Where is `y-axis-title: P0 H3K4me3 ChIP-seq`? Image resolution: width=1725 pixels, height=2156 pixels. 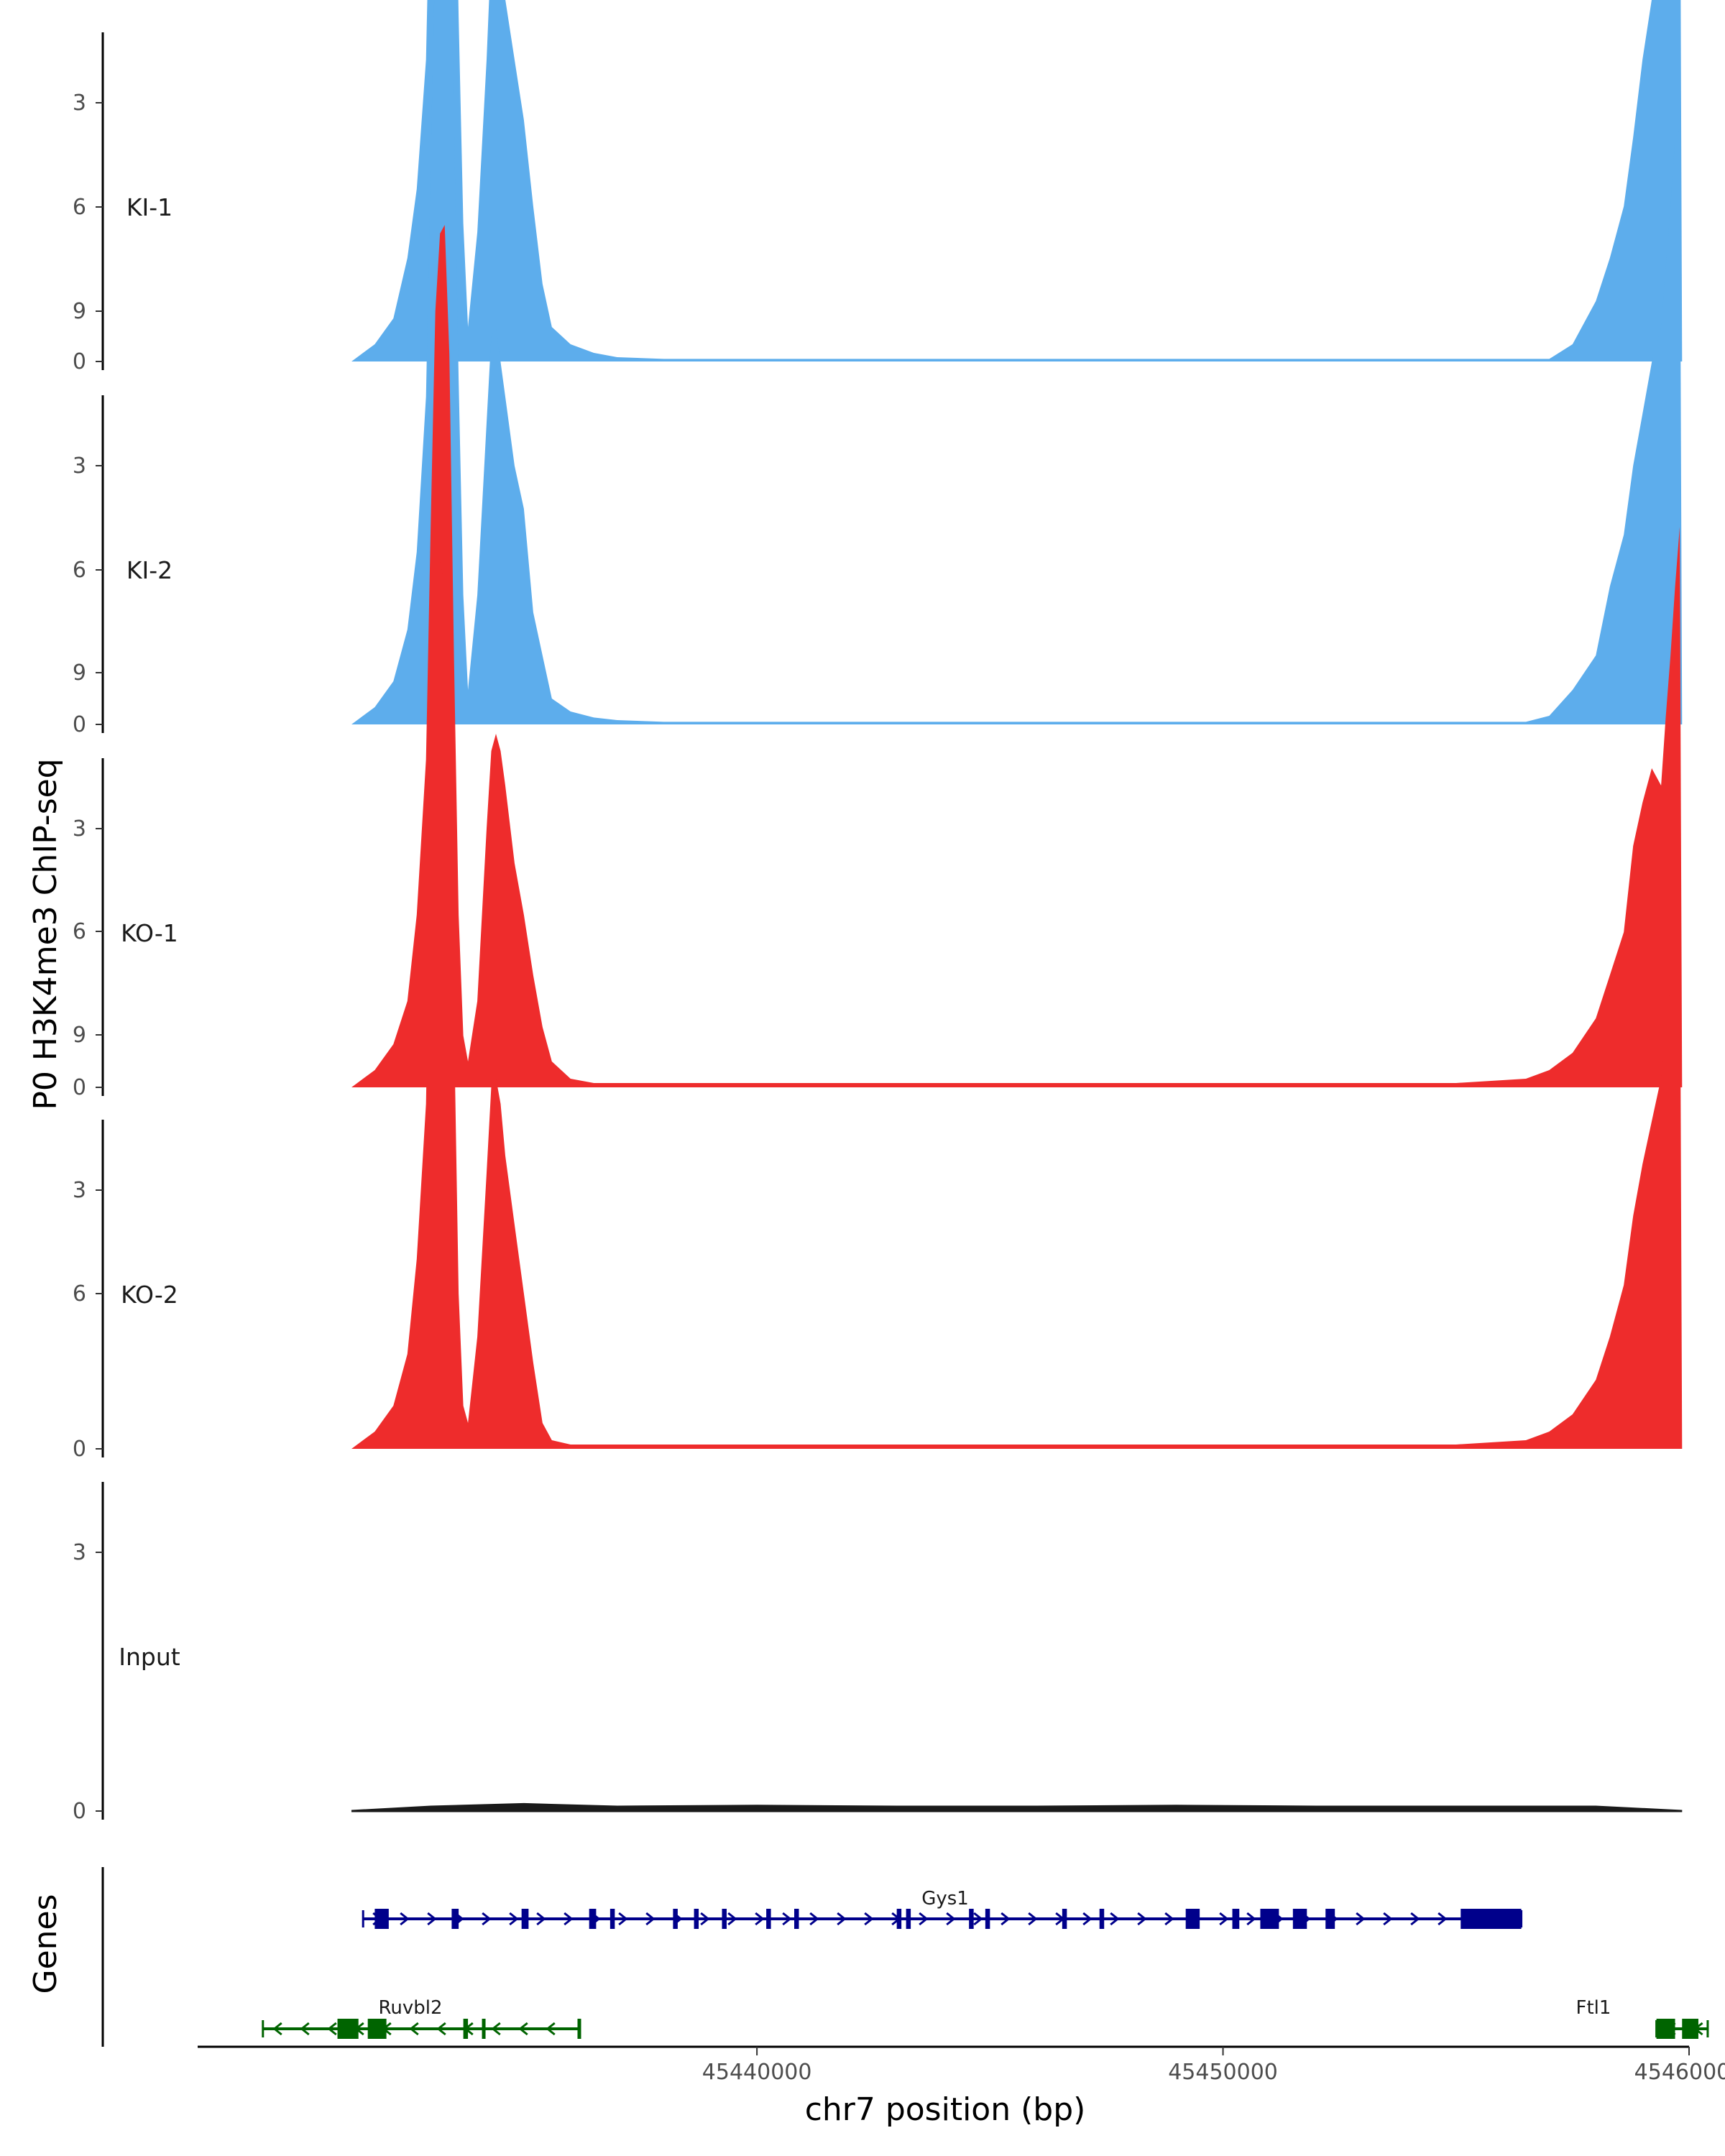 y-axis-title: P0 H3K4me3 ChIP-seq is located at coordinates (45, 934).